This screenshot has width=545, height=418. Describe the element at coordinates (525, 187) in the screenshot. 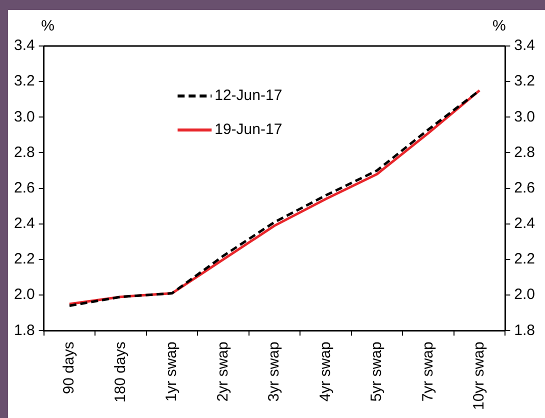

I see `y2-tick-label: 2.6` at that location.